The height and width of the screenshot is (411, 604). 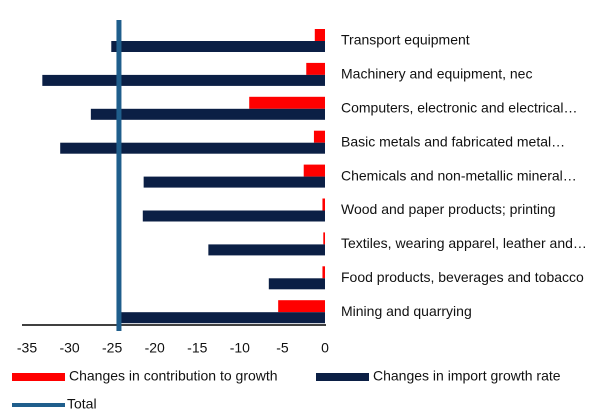 What do you see at coordinates (155, 348) in the screenshot?
I see `x-tick-label: -20` at bounding box center [155, 348].